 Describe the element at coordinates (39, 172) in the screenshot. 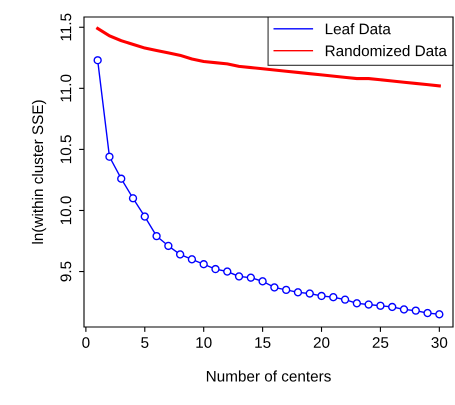

I see `y-axis-title: ln(within cluster SSE)` at that location.